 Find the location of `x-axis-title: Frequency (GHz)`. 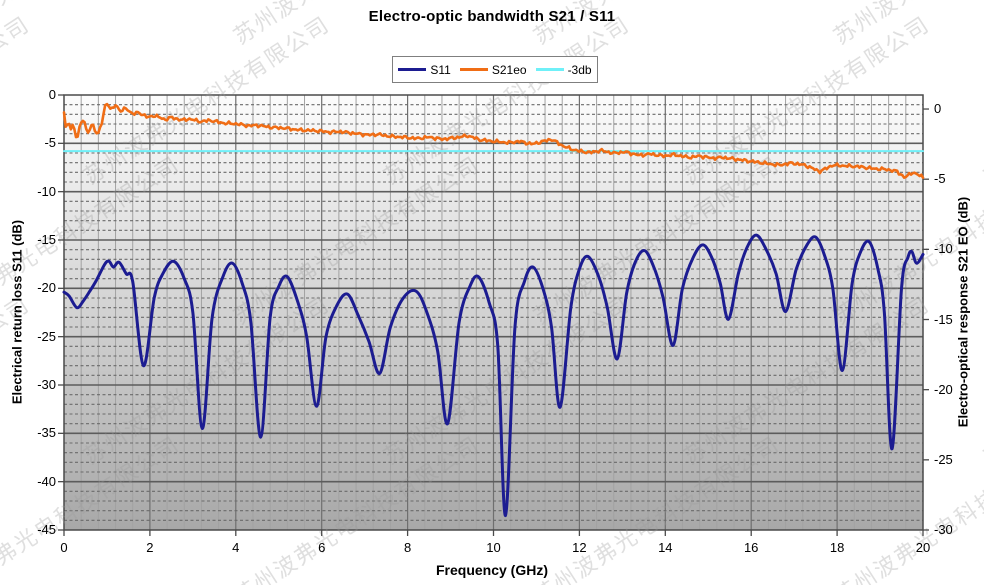

x-axis-title: Frequency (GHz) is located at coordinates (491, 570).